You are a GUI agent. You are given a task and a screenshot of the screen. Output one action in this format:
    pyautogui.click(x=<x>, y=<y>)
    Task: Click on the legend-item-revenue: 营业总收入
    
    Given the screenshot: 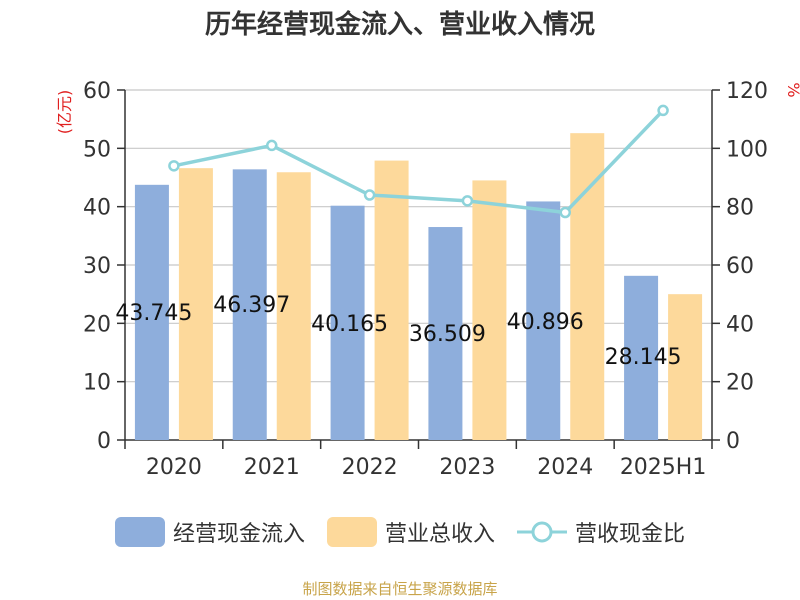 What is the action you would take?
    pyautogui.click(x=410, y=532)
    